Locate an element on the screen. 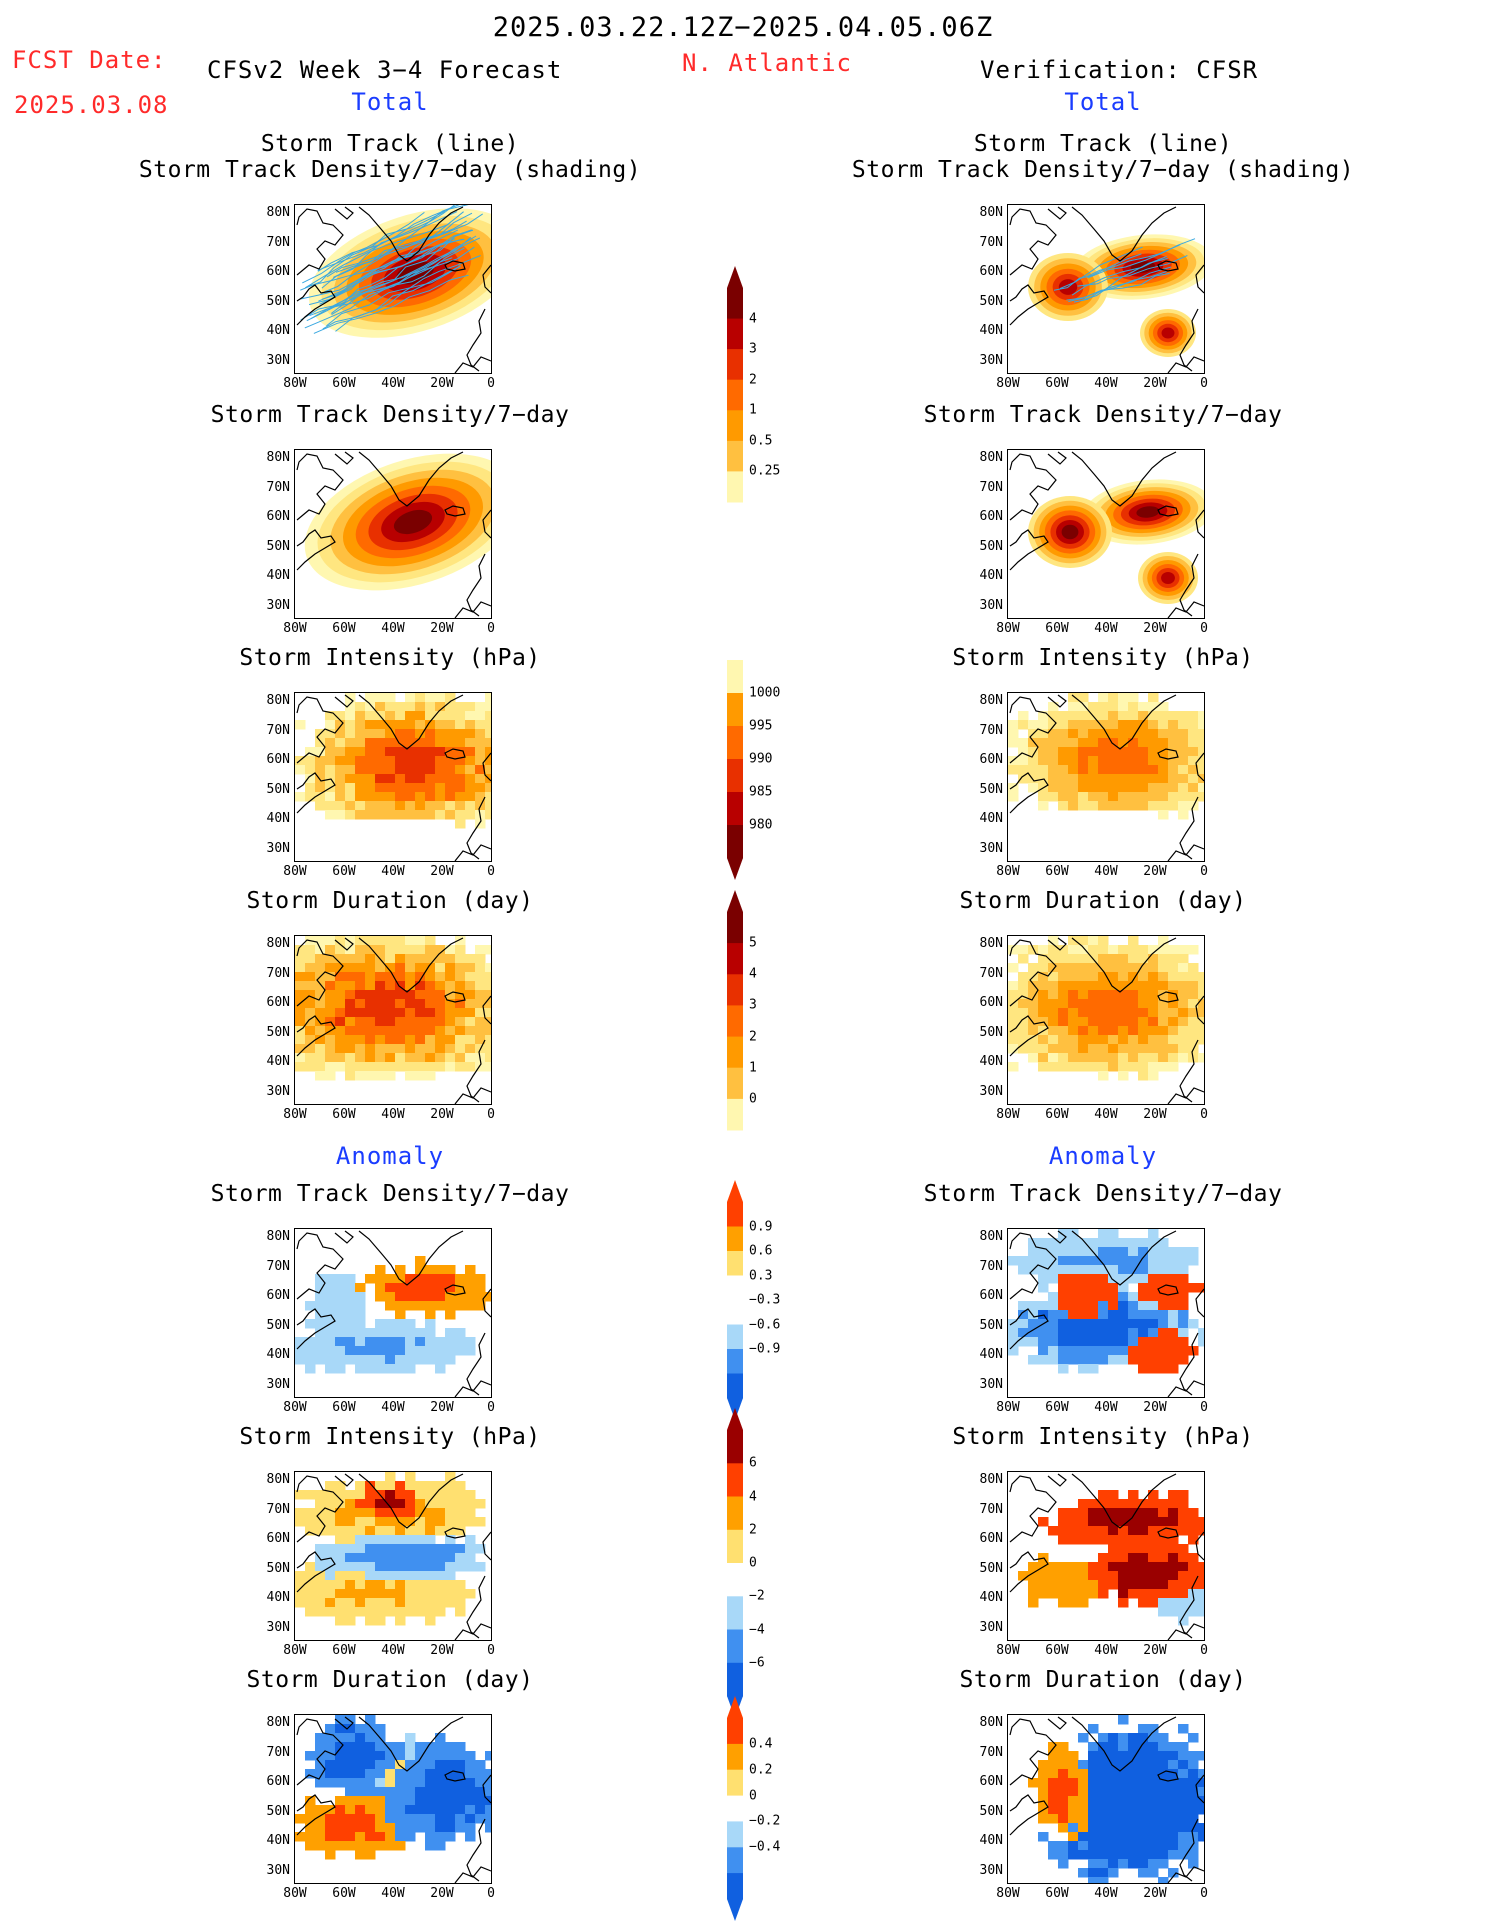  colorbar-tick-label: 0.2 is located at coordinates (761, 1770).